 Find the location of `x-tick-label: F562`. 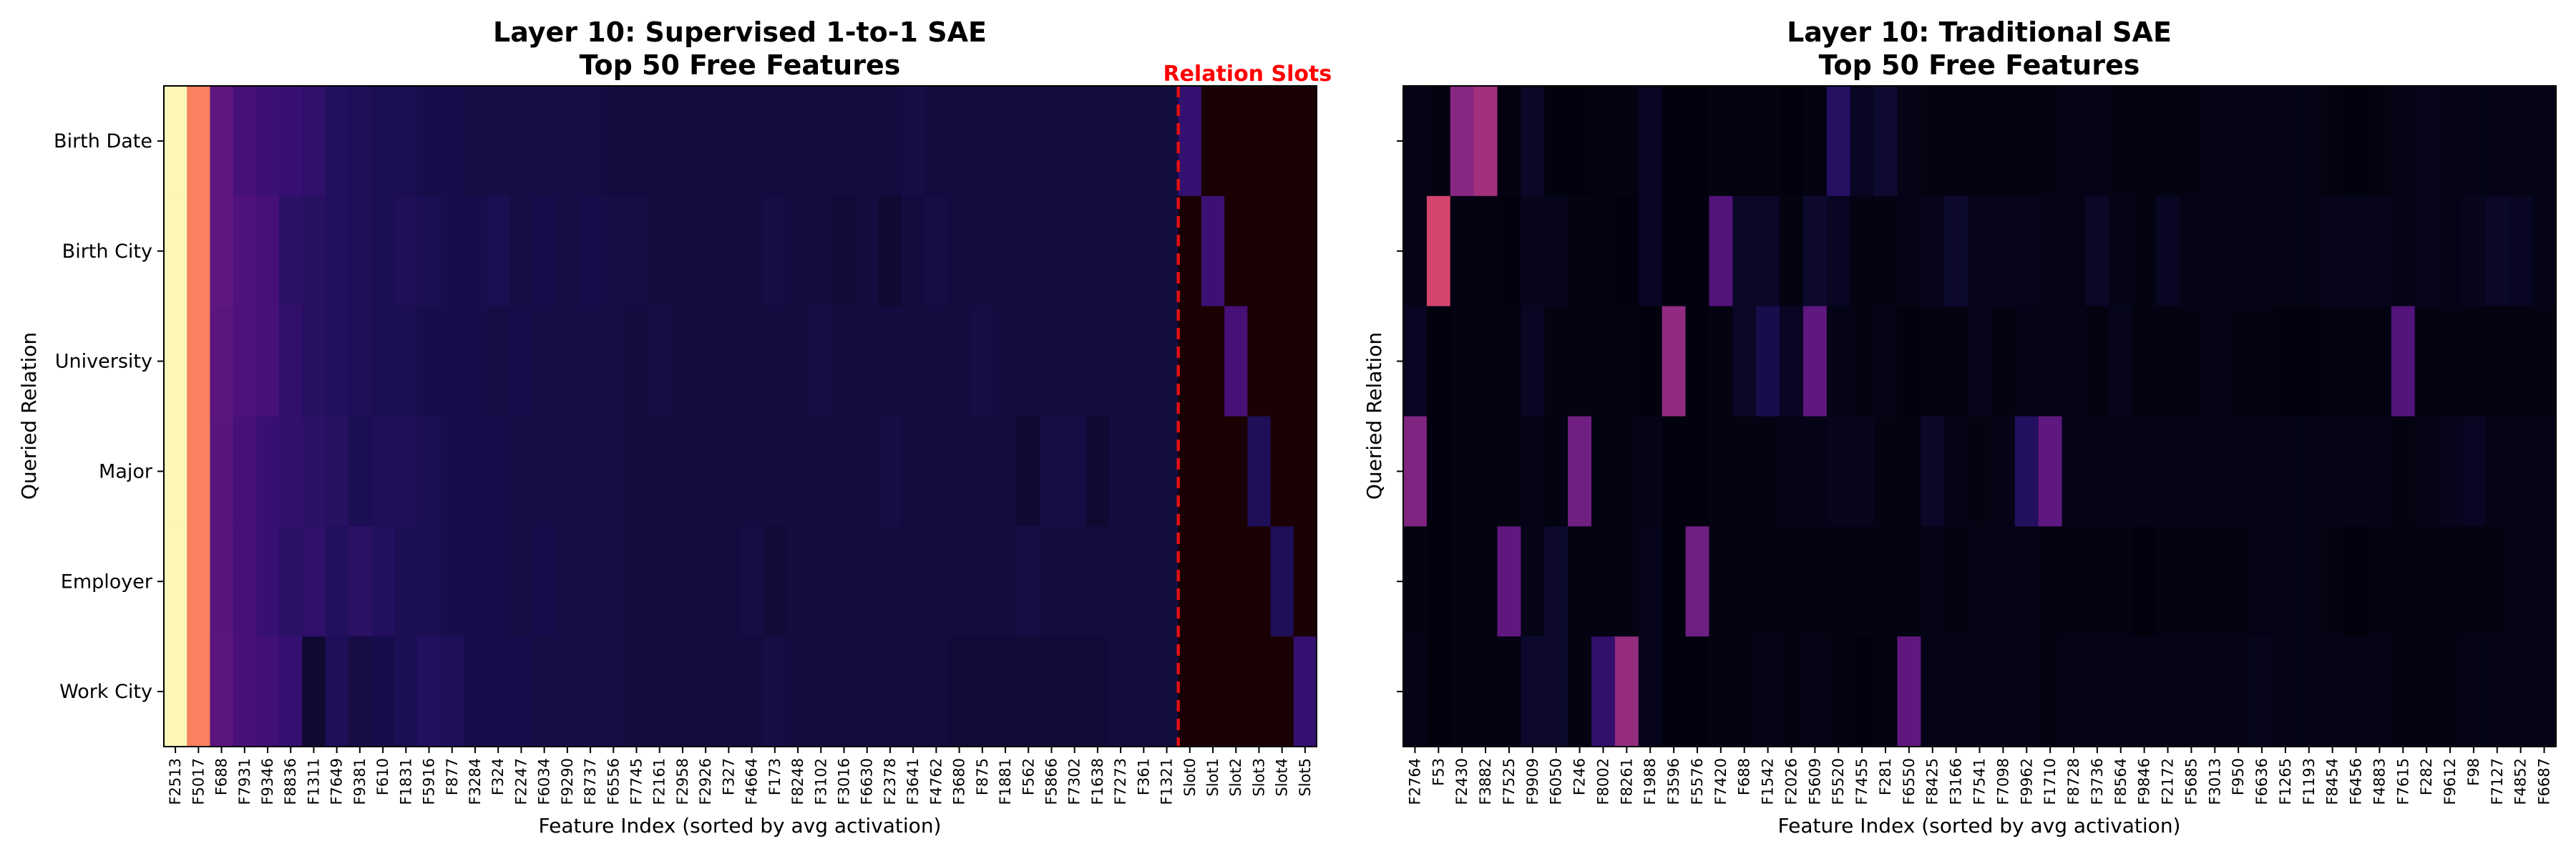

x-tick-label: F562 is located at coordinates (1028, 776).